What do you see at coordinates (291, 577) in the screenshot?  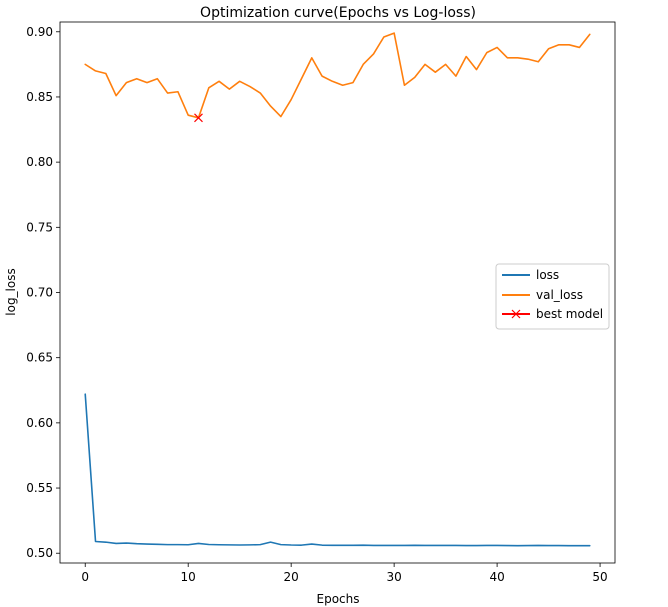 I see `x-tick-label: 20` at bounding box center [291, 577].